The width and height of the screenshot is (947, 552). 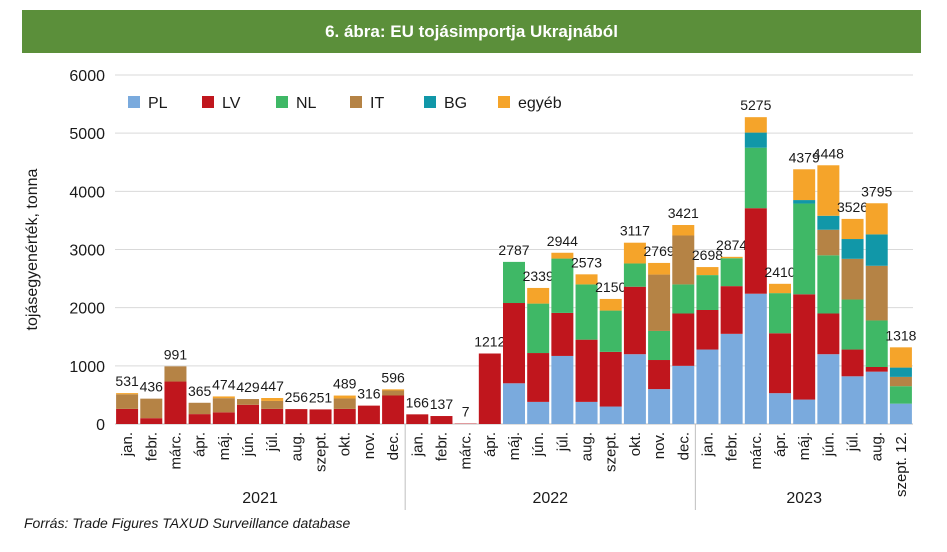 I want to click on total-data-label: 2874, so click(x=731, y=245).